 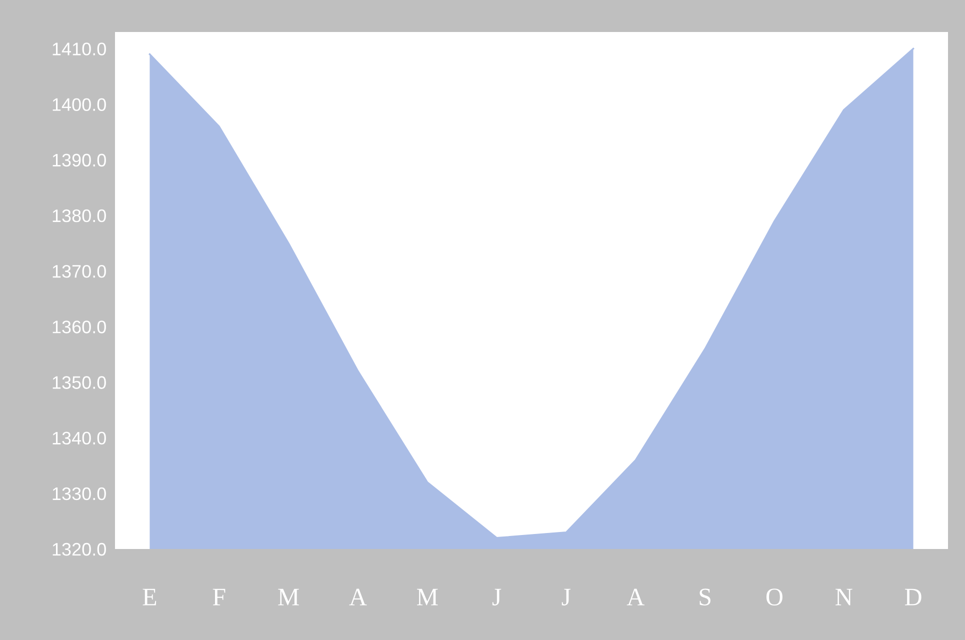 What do you see at coordinates (913, 597) in the screenshot?
I see `x-tick-label: D` at bounding box center [913, 597].